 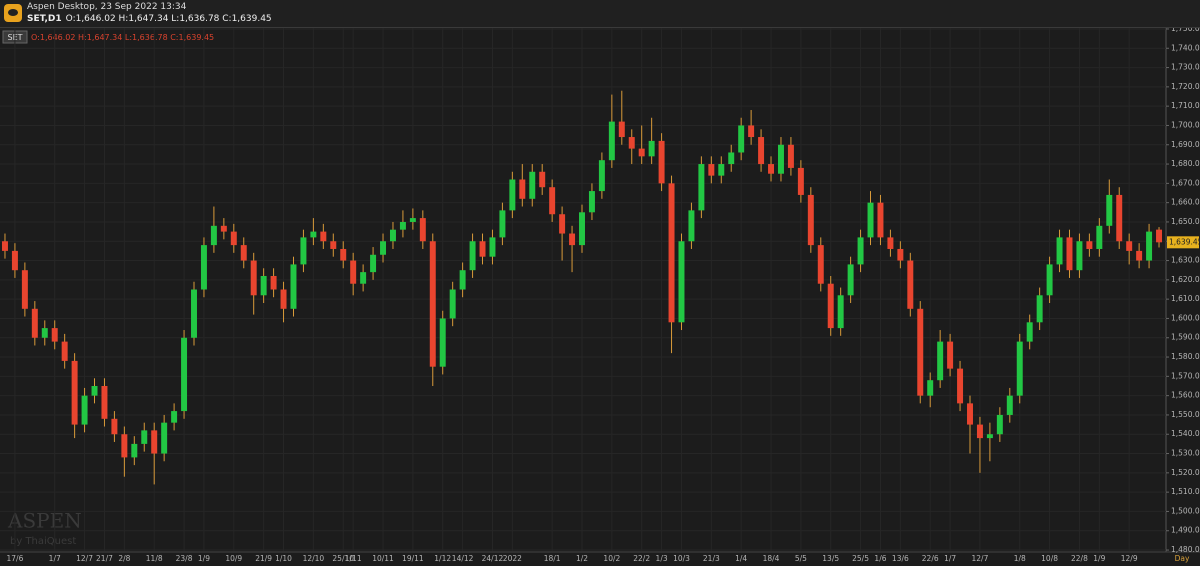 I want to click on x-axis-label: Day, so click(x=1182, y=558).